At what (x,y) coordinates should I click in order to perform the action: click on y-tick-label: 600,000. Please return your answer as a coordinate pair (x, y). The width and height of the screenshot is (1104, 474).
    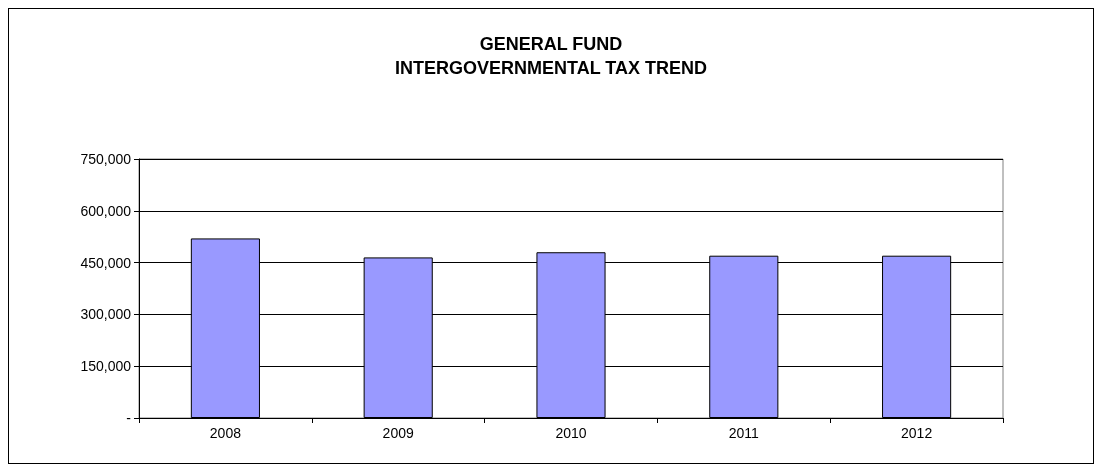
    Looking at the image, I should click on (106, 210).